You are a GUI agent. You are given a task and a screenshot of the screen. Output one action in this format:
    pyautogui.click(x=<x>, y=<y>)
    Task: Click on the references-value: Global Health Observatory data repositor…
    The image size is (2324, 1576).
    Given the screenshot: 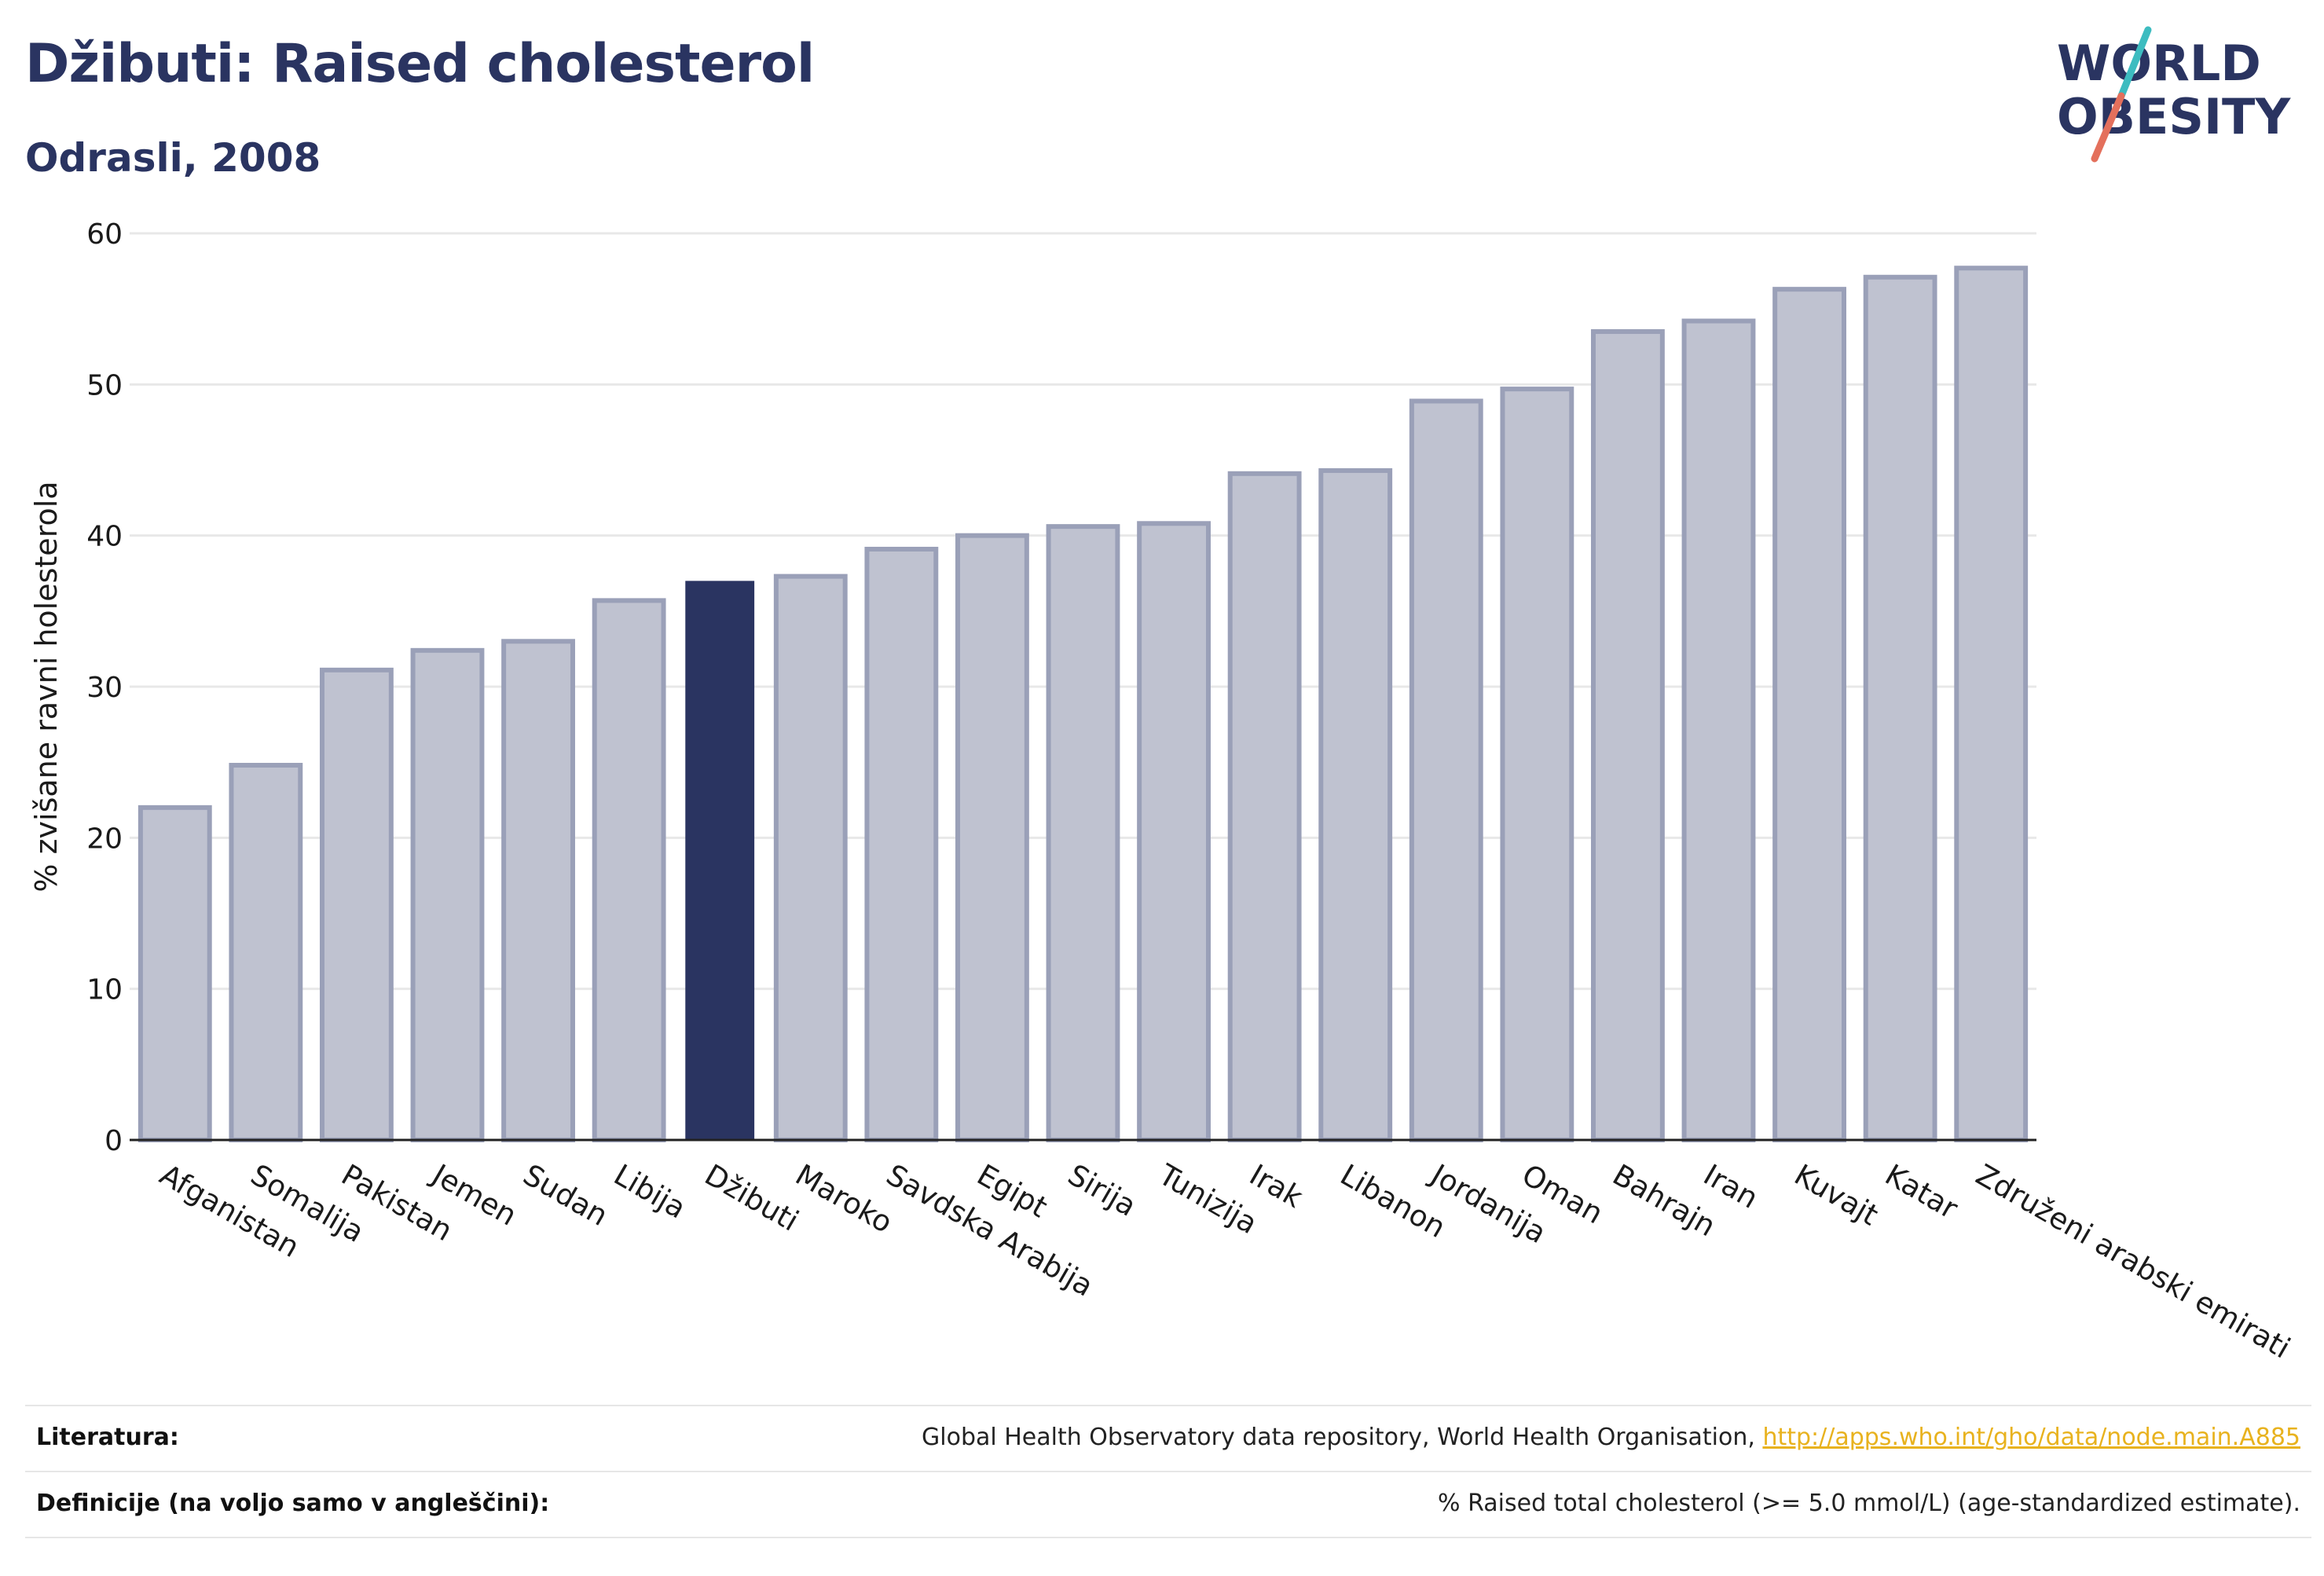 What is the action you would take?
    pyautogui.click(x=1611, y=1437)
    